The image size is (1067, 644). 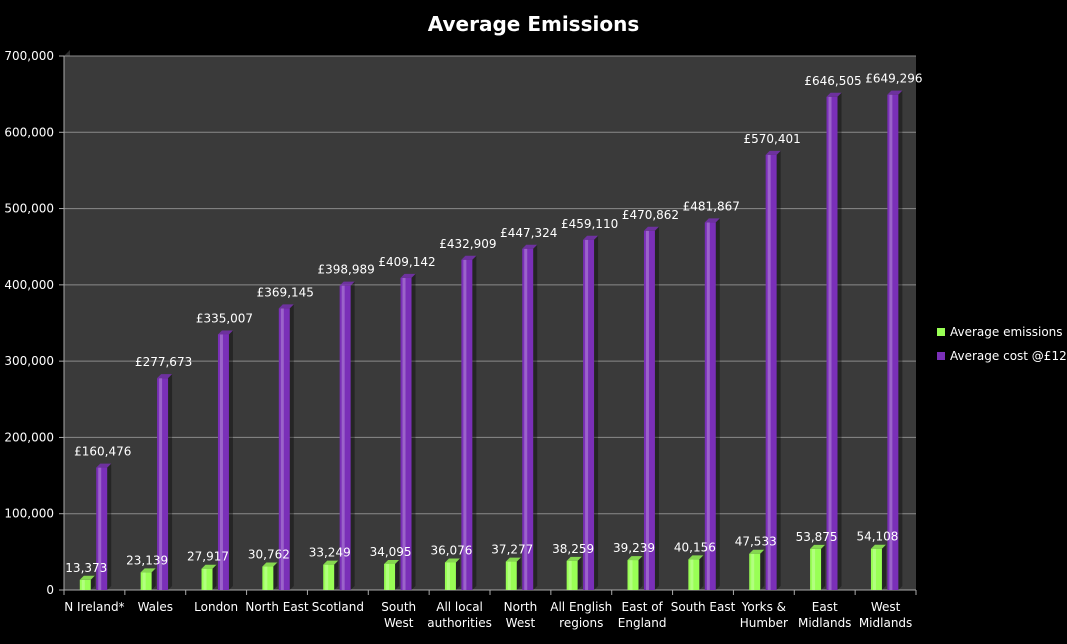 I want to click on x-tick-label: North, so click(x=521, y=607).